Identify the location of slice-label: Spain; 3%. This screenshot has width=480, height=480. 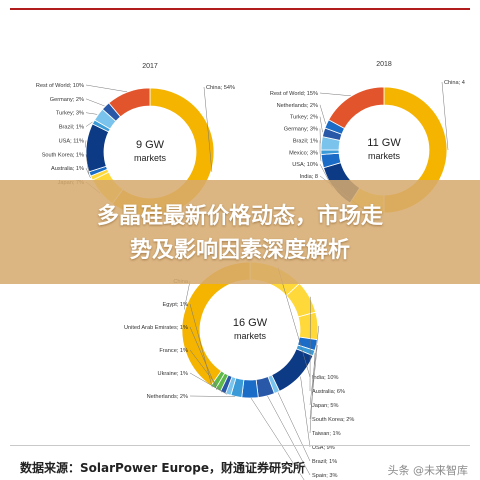
(325, 476).